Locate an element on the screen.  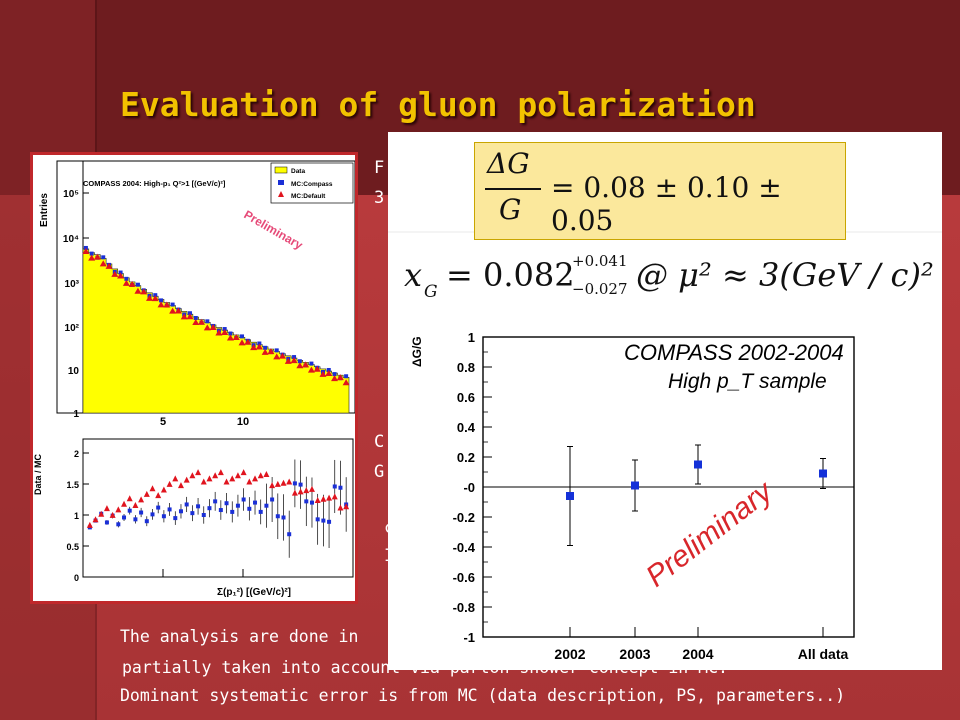
result-ytick-label: -0.8 is located at coordinates (464, 607).